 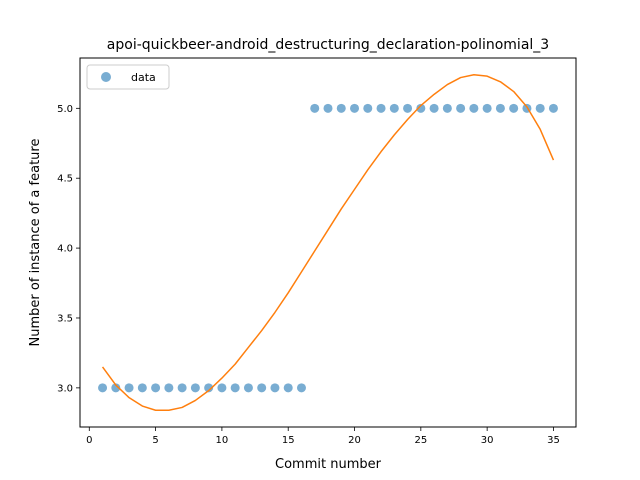 I want to click on y-tick-label: 4.0, so click(x=65, y=249).